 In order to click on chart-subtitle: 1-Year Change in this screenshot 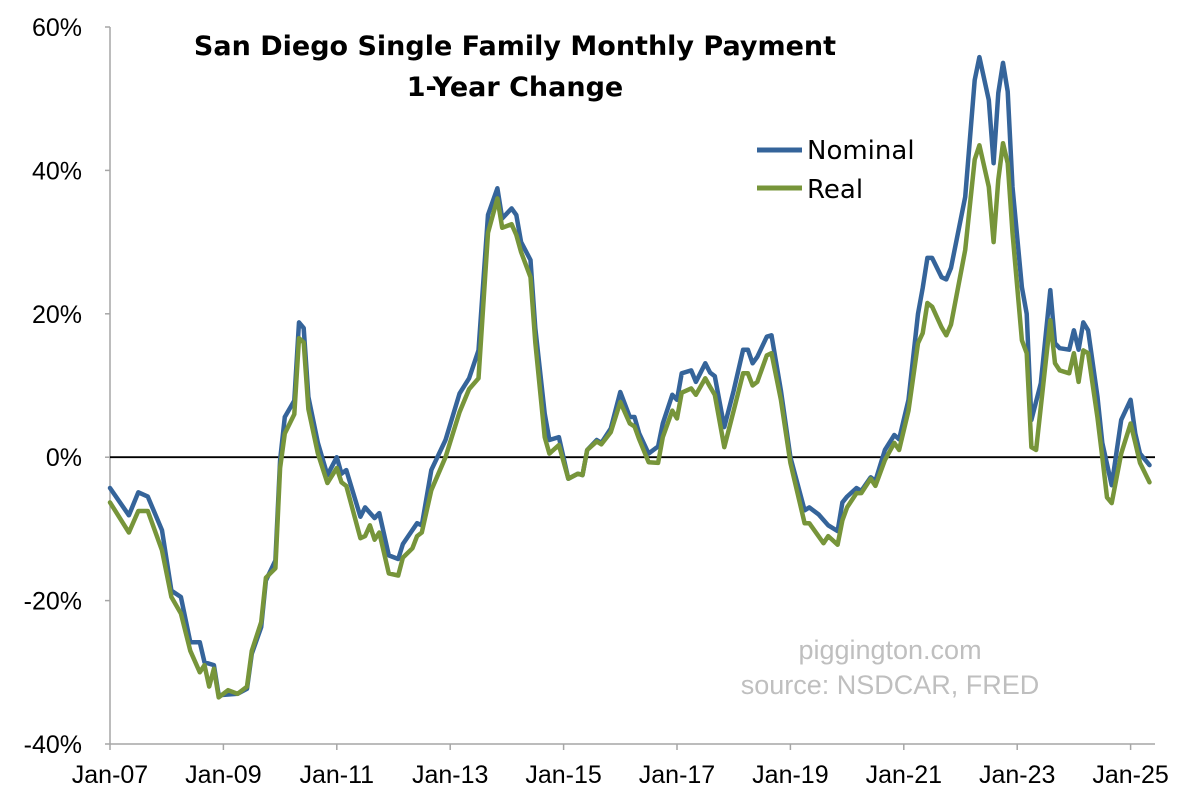, I will do `click(515, 87)`.